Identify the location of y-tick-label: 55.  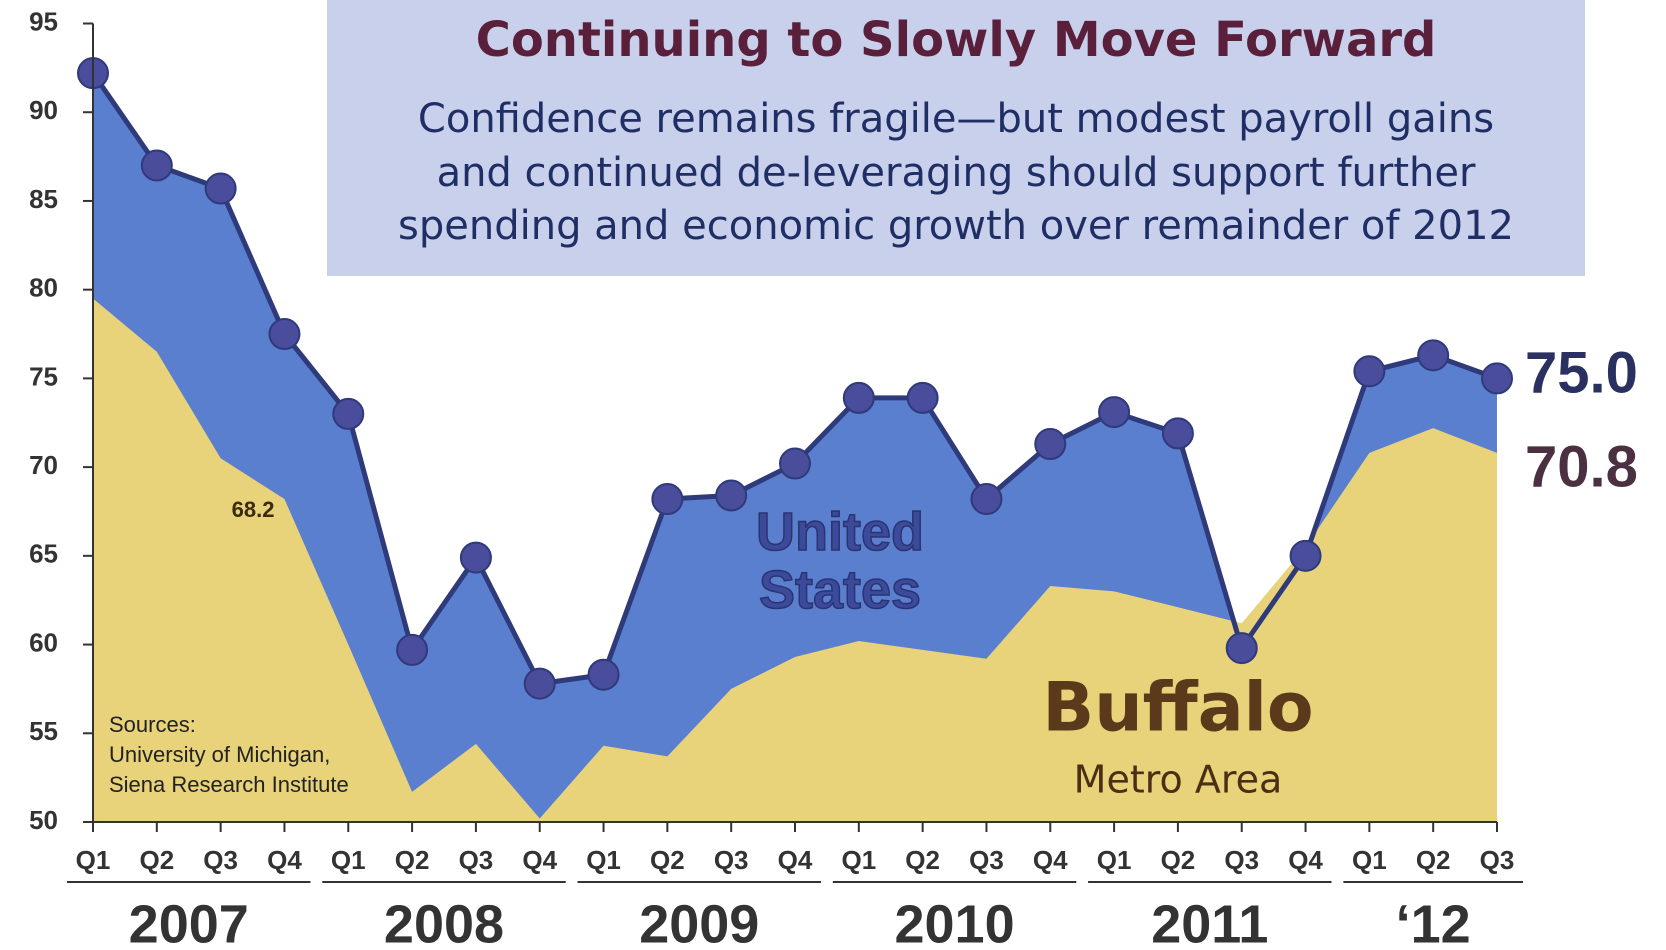
(43, 731).